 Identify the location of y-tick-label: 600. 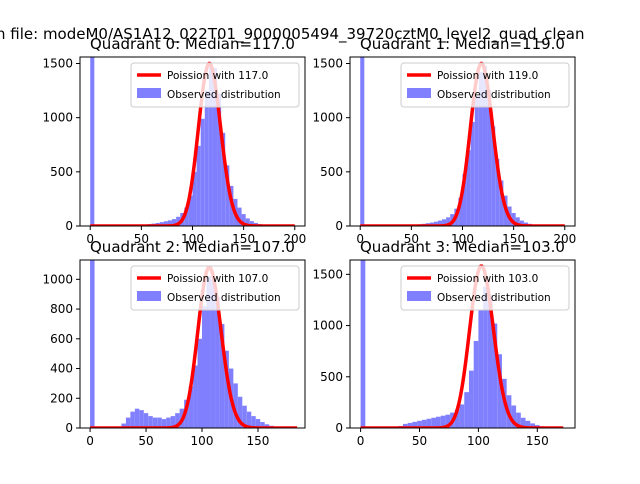
(61, 339).